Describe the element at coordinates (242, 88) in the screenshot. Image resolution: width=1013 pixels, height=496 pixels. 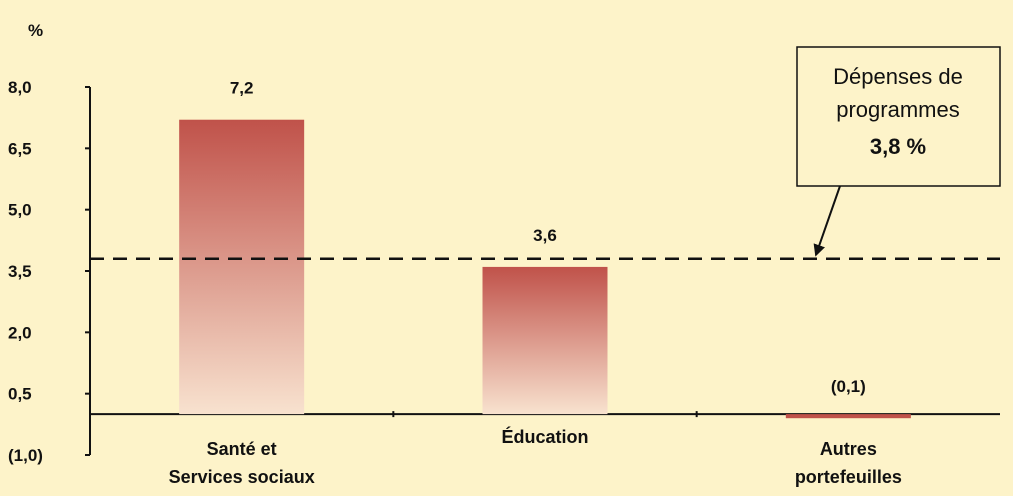
I see `bar-value-label: 7,2` at that location.